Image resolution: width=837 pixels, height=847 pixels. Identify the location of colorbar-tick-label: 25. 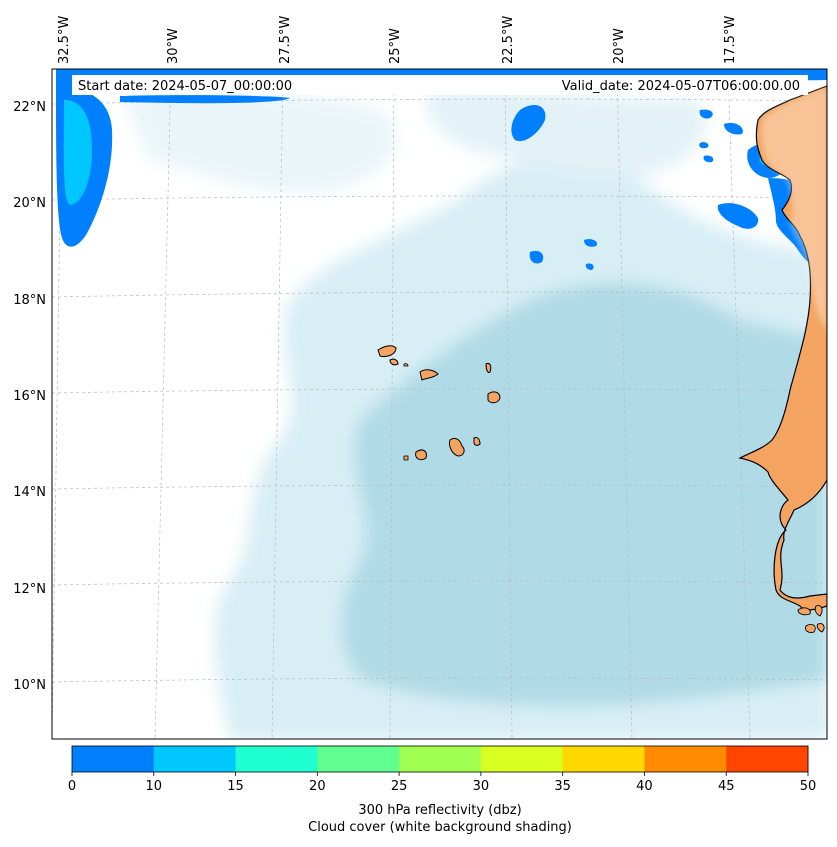
(399, 786).